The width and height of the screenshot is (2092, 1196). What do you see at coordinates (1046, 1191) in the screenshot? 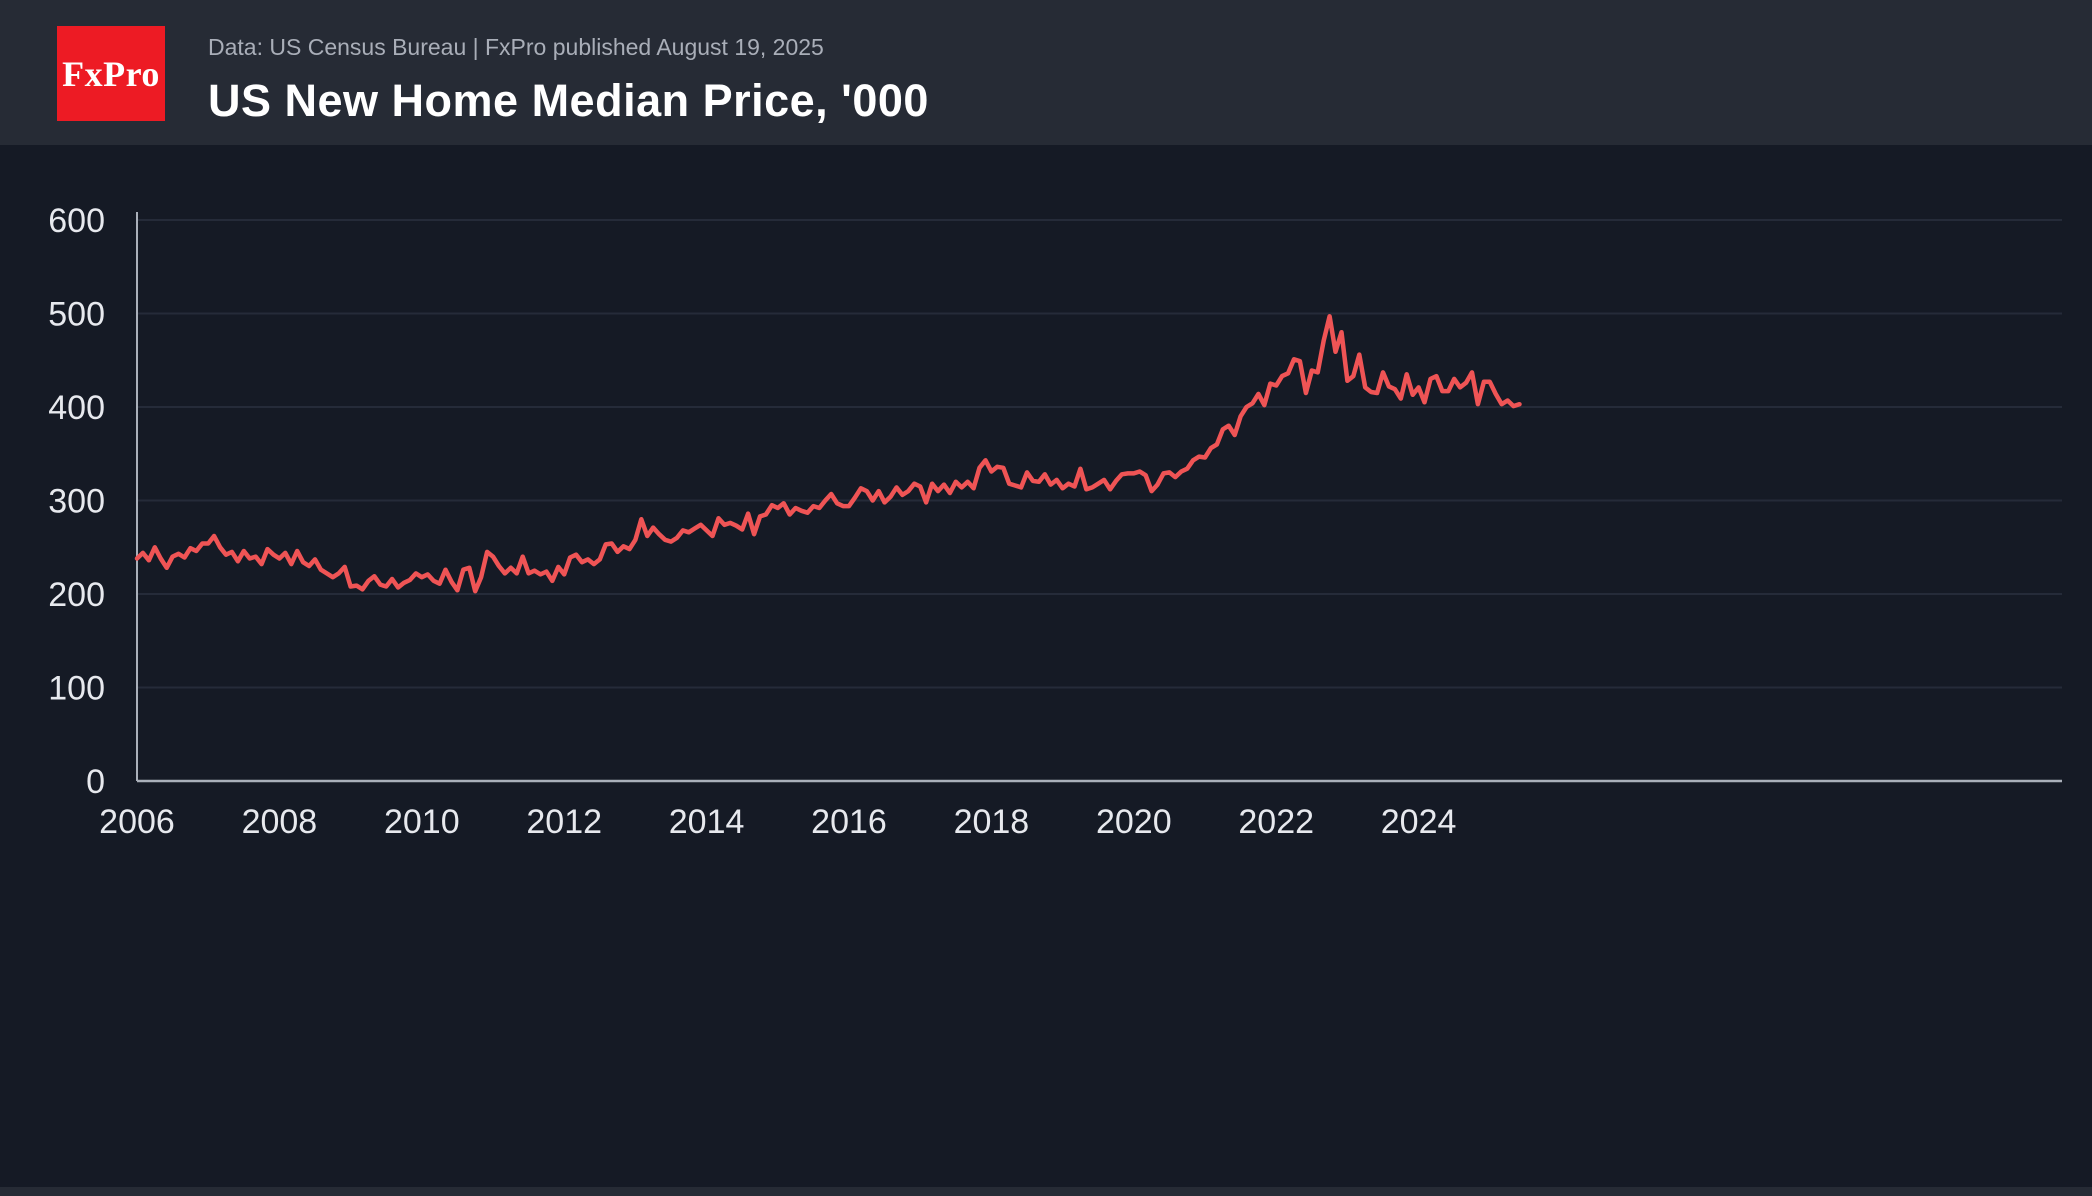
I see `footer-bar` at bounding box center [1046, 1191].